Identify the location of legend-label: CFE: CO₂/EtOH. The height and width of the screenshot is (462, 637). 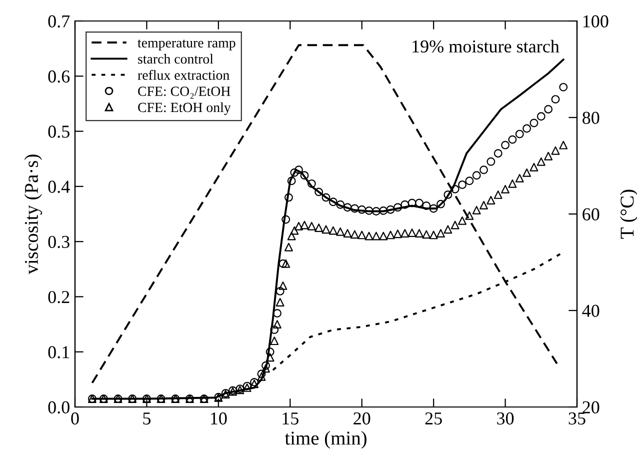
(184, 92).